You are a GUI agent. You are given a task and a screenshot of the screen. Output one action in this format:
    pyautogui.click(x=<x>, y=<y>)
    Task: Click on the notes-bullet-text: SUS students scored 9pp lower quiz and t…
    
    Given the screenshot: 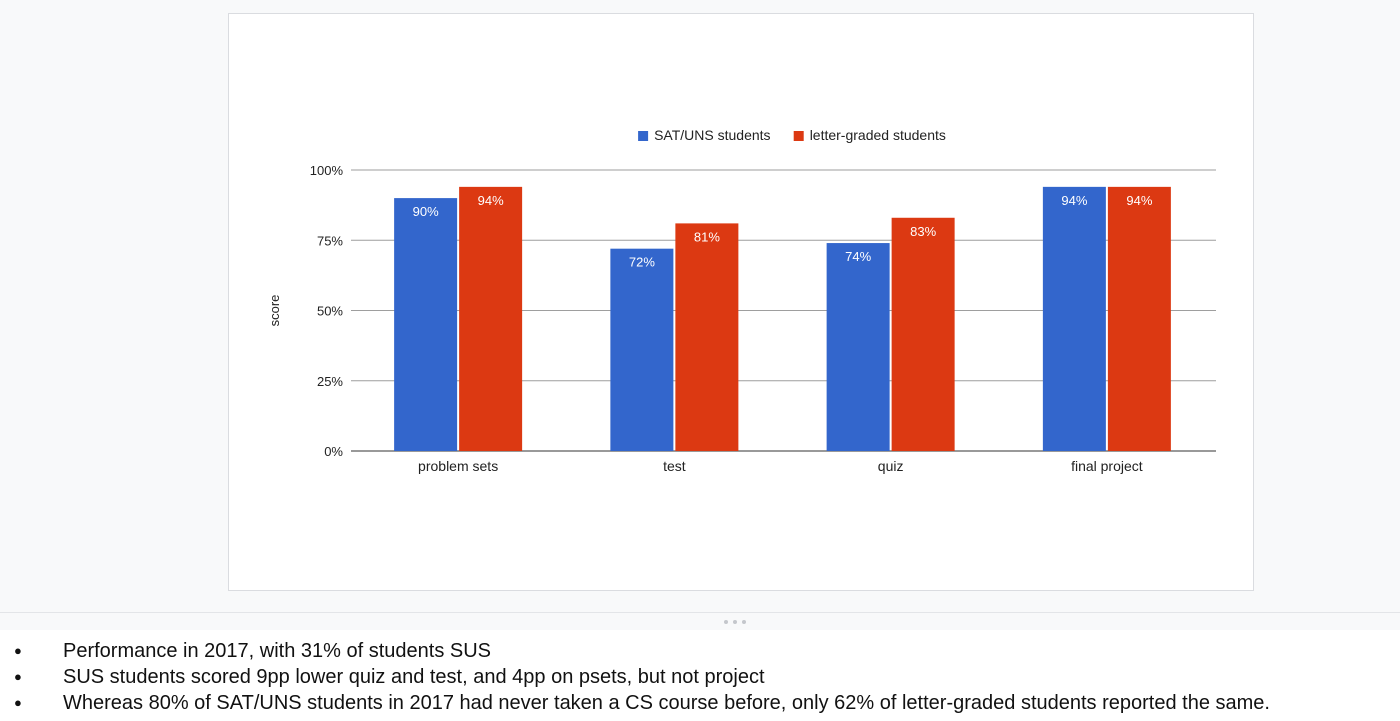 What is the action you would take?
    pyautogui.click(x=414, y=677)
    